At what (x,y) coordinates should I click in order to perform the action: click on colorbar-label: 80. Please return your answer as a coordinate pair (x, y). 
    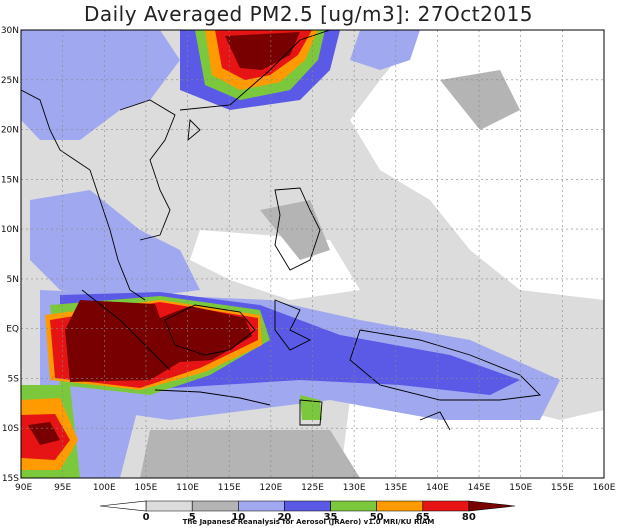
    Looking at the image, I should click on (469, 517).